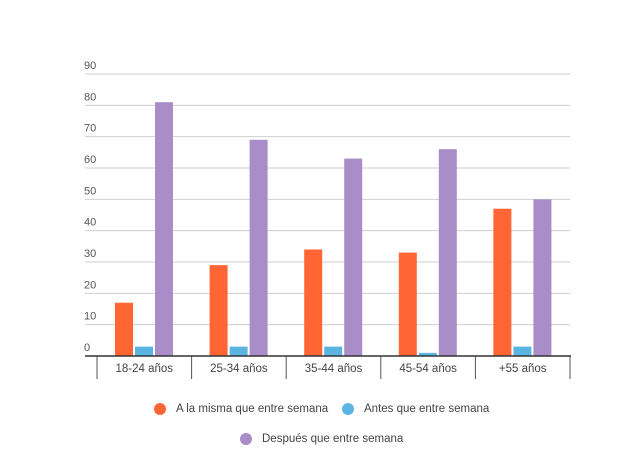 This screenshot has height=458, width=630. Describe the element at coordinates (145, 369) in the screenshot. I see `x-tick-label: 18-24 años` at that location.